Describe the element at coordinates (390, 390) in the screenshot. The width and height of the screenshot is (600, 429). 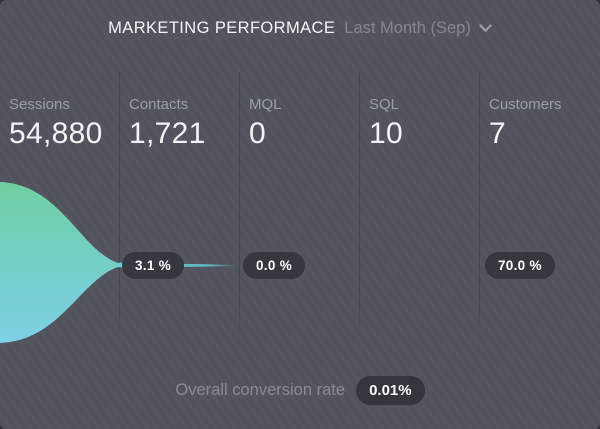
I see `overall-conversion-badge: 0.01%` at that location.